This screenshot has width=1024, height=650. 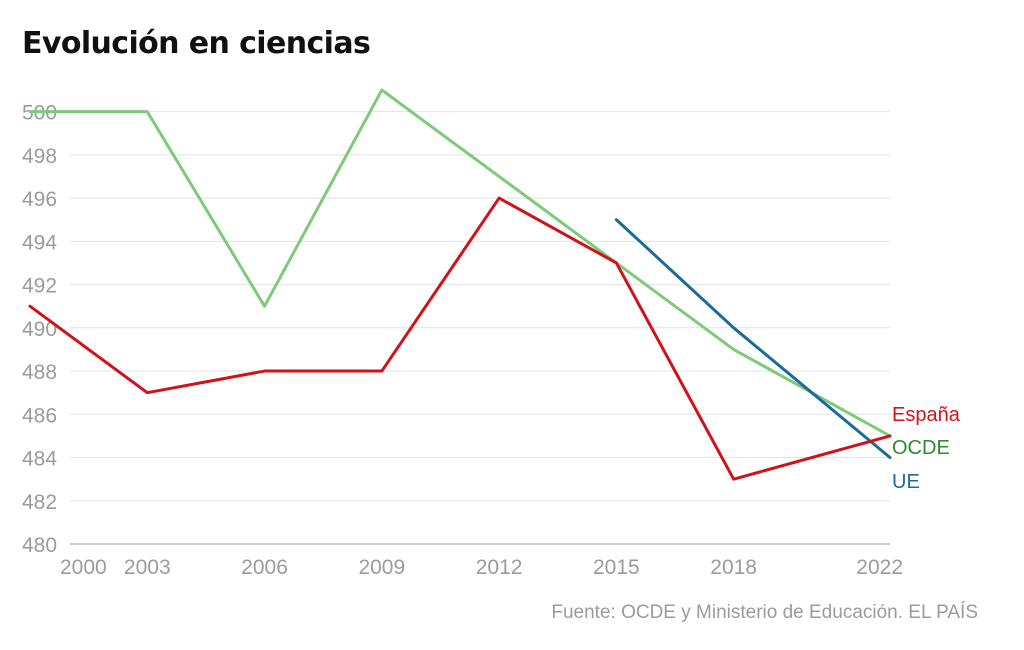 What do you see at coordinates (39, 502) in the screenshot?
I see `y-tick-label: 482` at bounding box center [39, 502].